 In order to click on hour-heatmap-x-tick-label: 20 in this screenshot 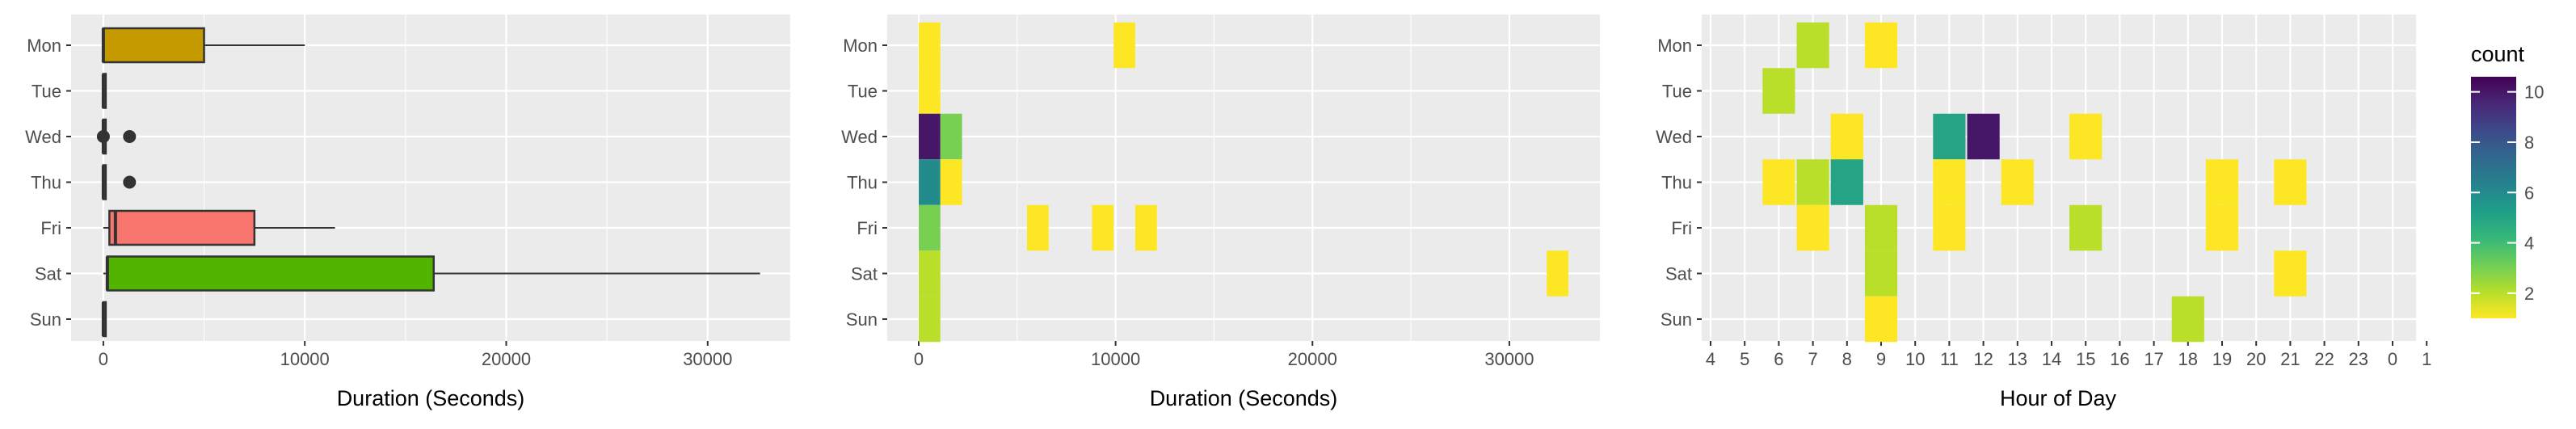, I will do `click(2256, 359)`.